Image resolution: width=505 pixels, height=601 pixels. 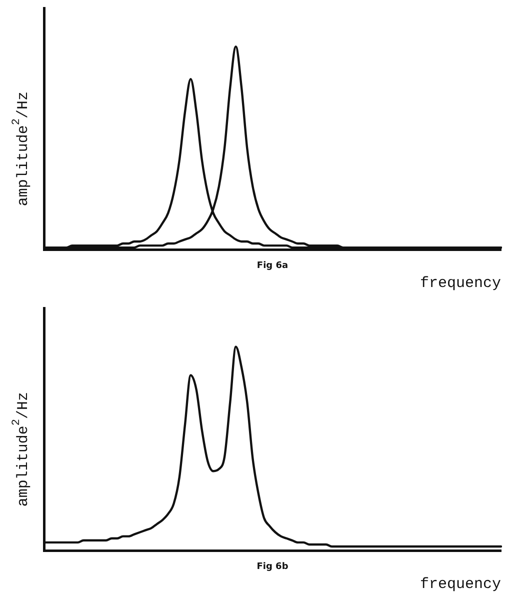 I want to click on caption: Fig 6b, so click(x=272, y=567).